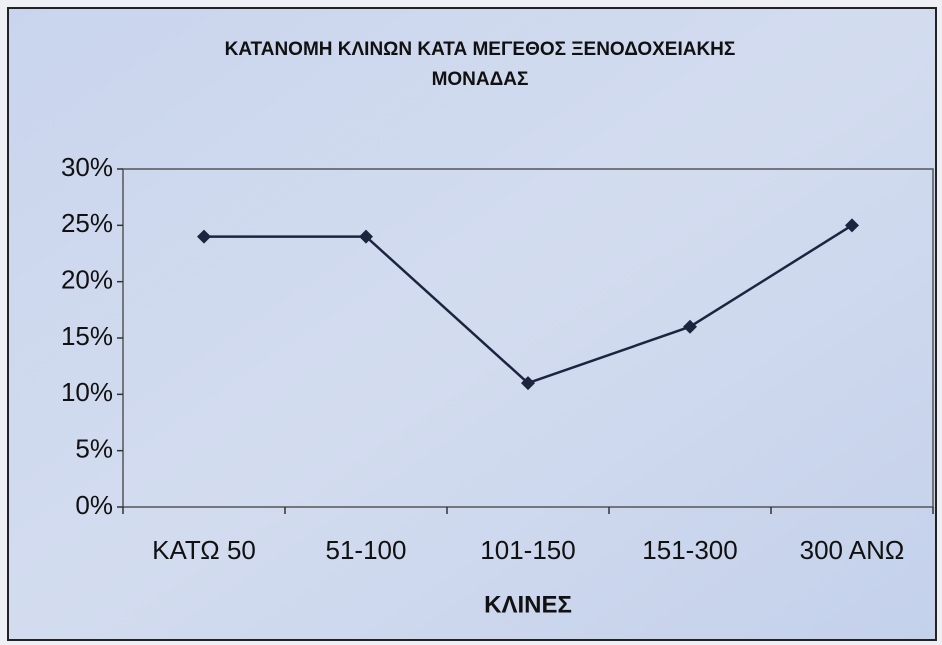  I want to click on x-tick-label: ΚΑΤΩ 50, so click(204, 550).